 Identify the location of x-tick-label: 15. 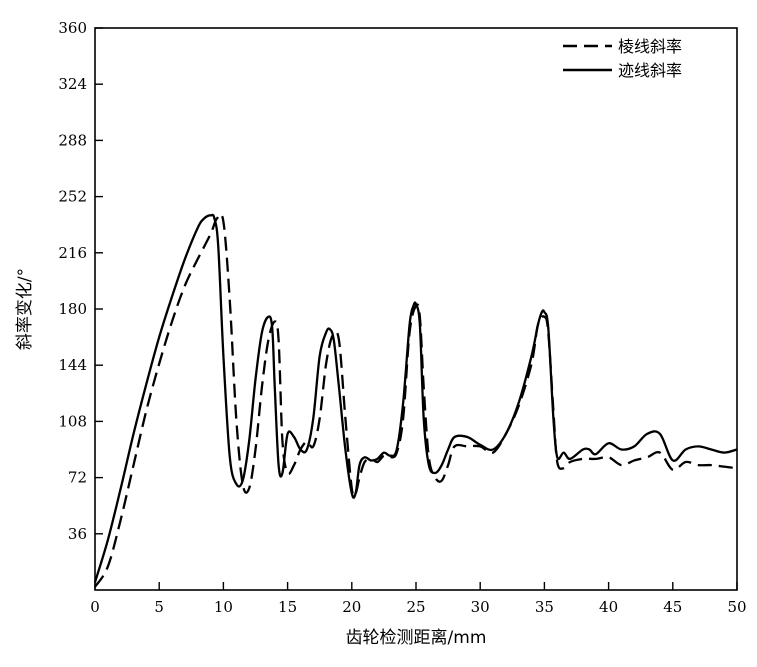
(287, 607).